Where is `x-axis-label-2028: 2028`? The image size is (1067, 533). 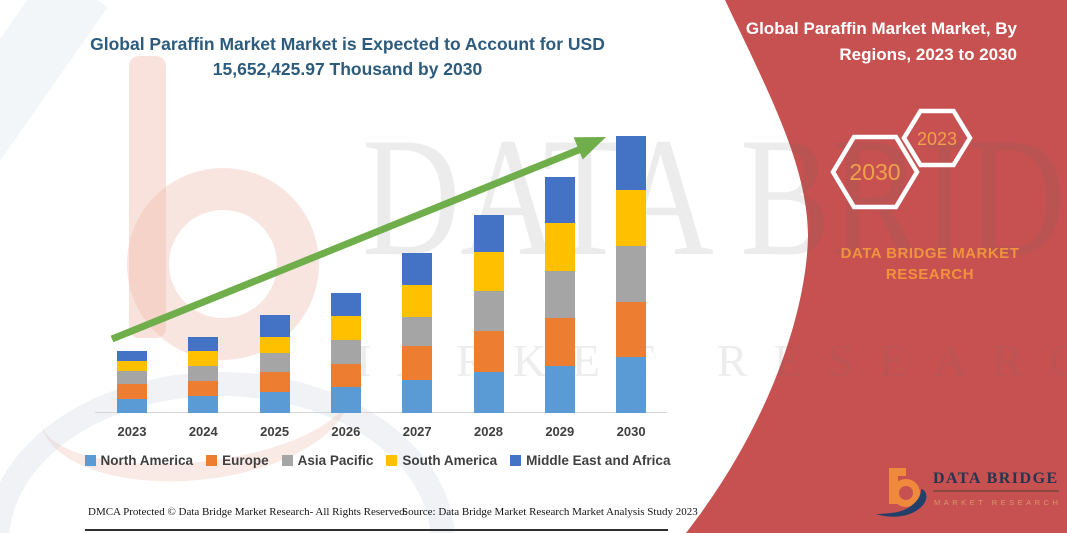 x-axis-label-2028: 2028 is located at coordinates (488, 431).